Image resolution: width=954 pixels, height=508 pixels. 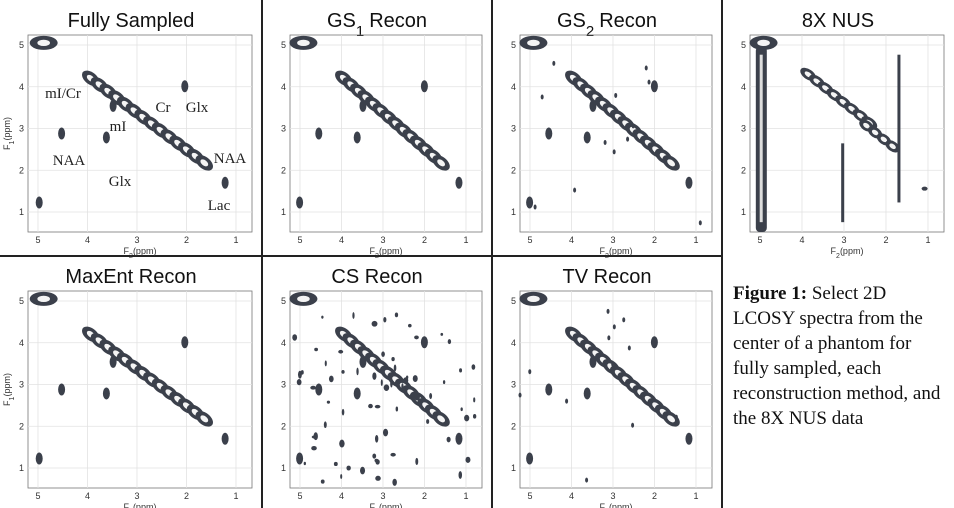 What do you see at coordinates (118, 127) in the screenshot?
I see `peak-label: mI` at bounding box center [118, 127].